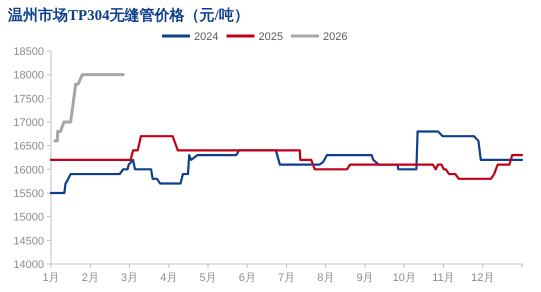  Describe the element at coordinates (247, 278) in the screenshot. I see `x-tick-label: 6月` at that location.